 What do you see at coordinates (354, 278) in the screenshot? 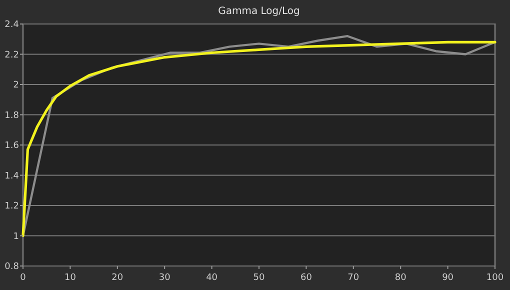
I see `x-tick-label: 70` at bounding box center [354, 278].